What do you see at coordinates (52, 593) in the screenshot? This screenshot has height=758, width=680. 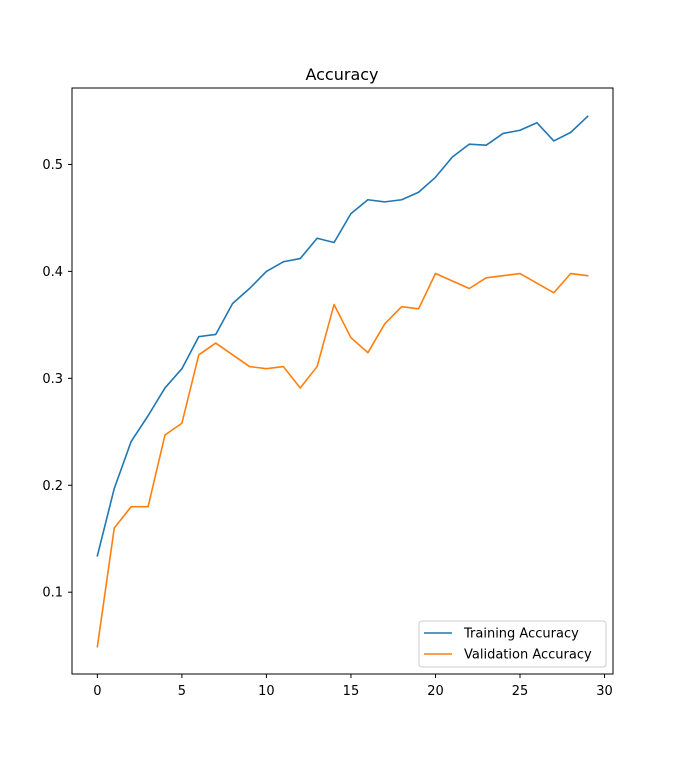 I see `y-tick-label: 0.1` at bounding box center [52, 593].